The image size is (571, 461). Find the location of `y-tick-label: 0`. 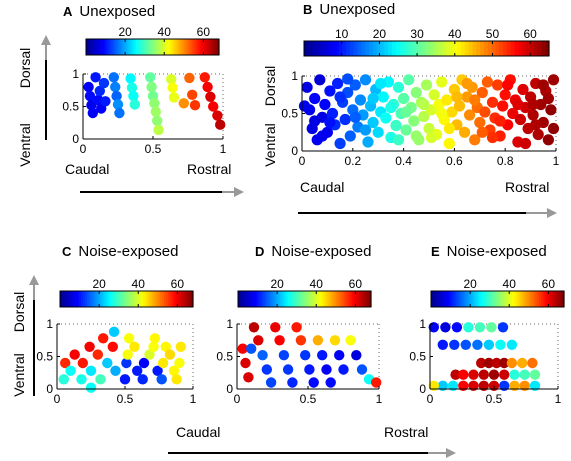

y-tick-label: 0 is located at coordinates (229, 389).